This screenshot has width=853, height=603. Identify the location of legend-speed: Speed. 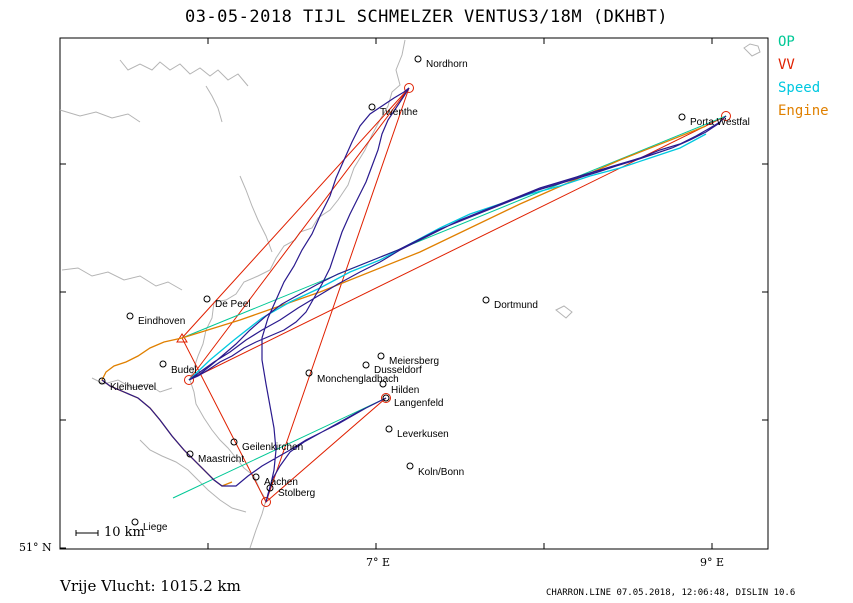
(799, 88).